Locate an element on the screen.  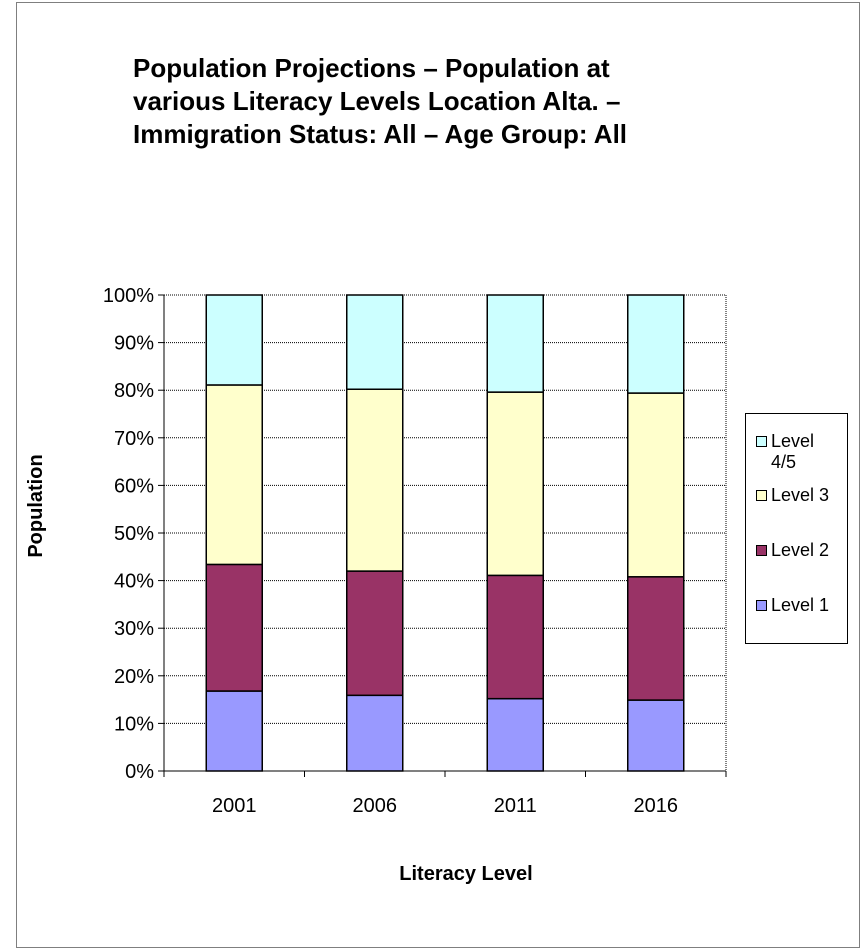
y-tick-label: 60% is located at coordinates (134, 486).